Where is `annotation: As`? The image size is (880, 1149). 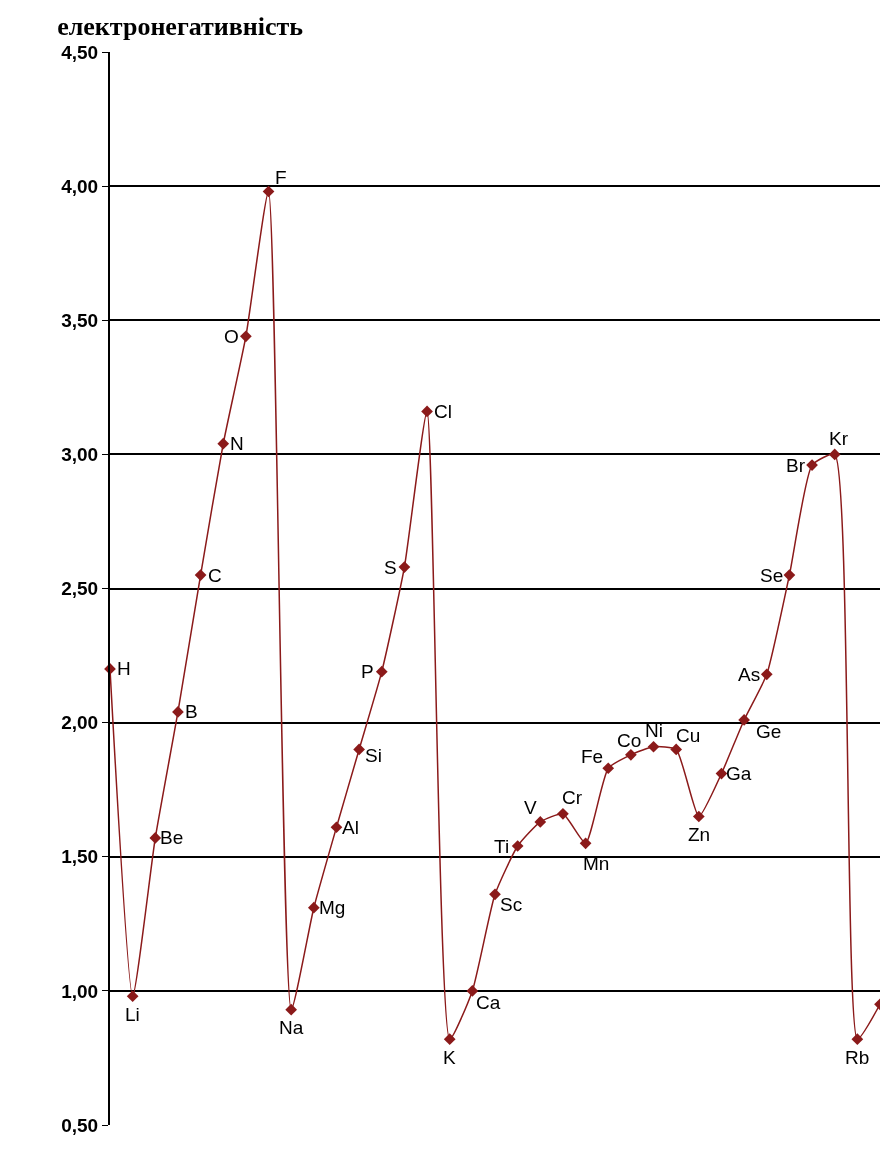 annotation: As is located at coordinates (749, 674).